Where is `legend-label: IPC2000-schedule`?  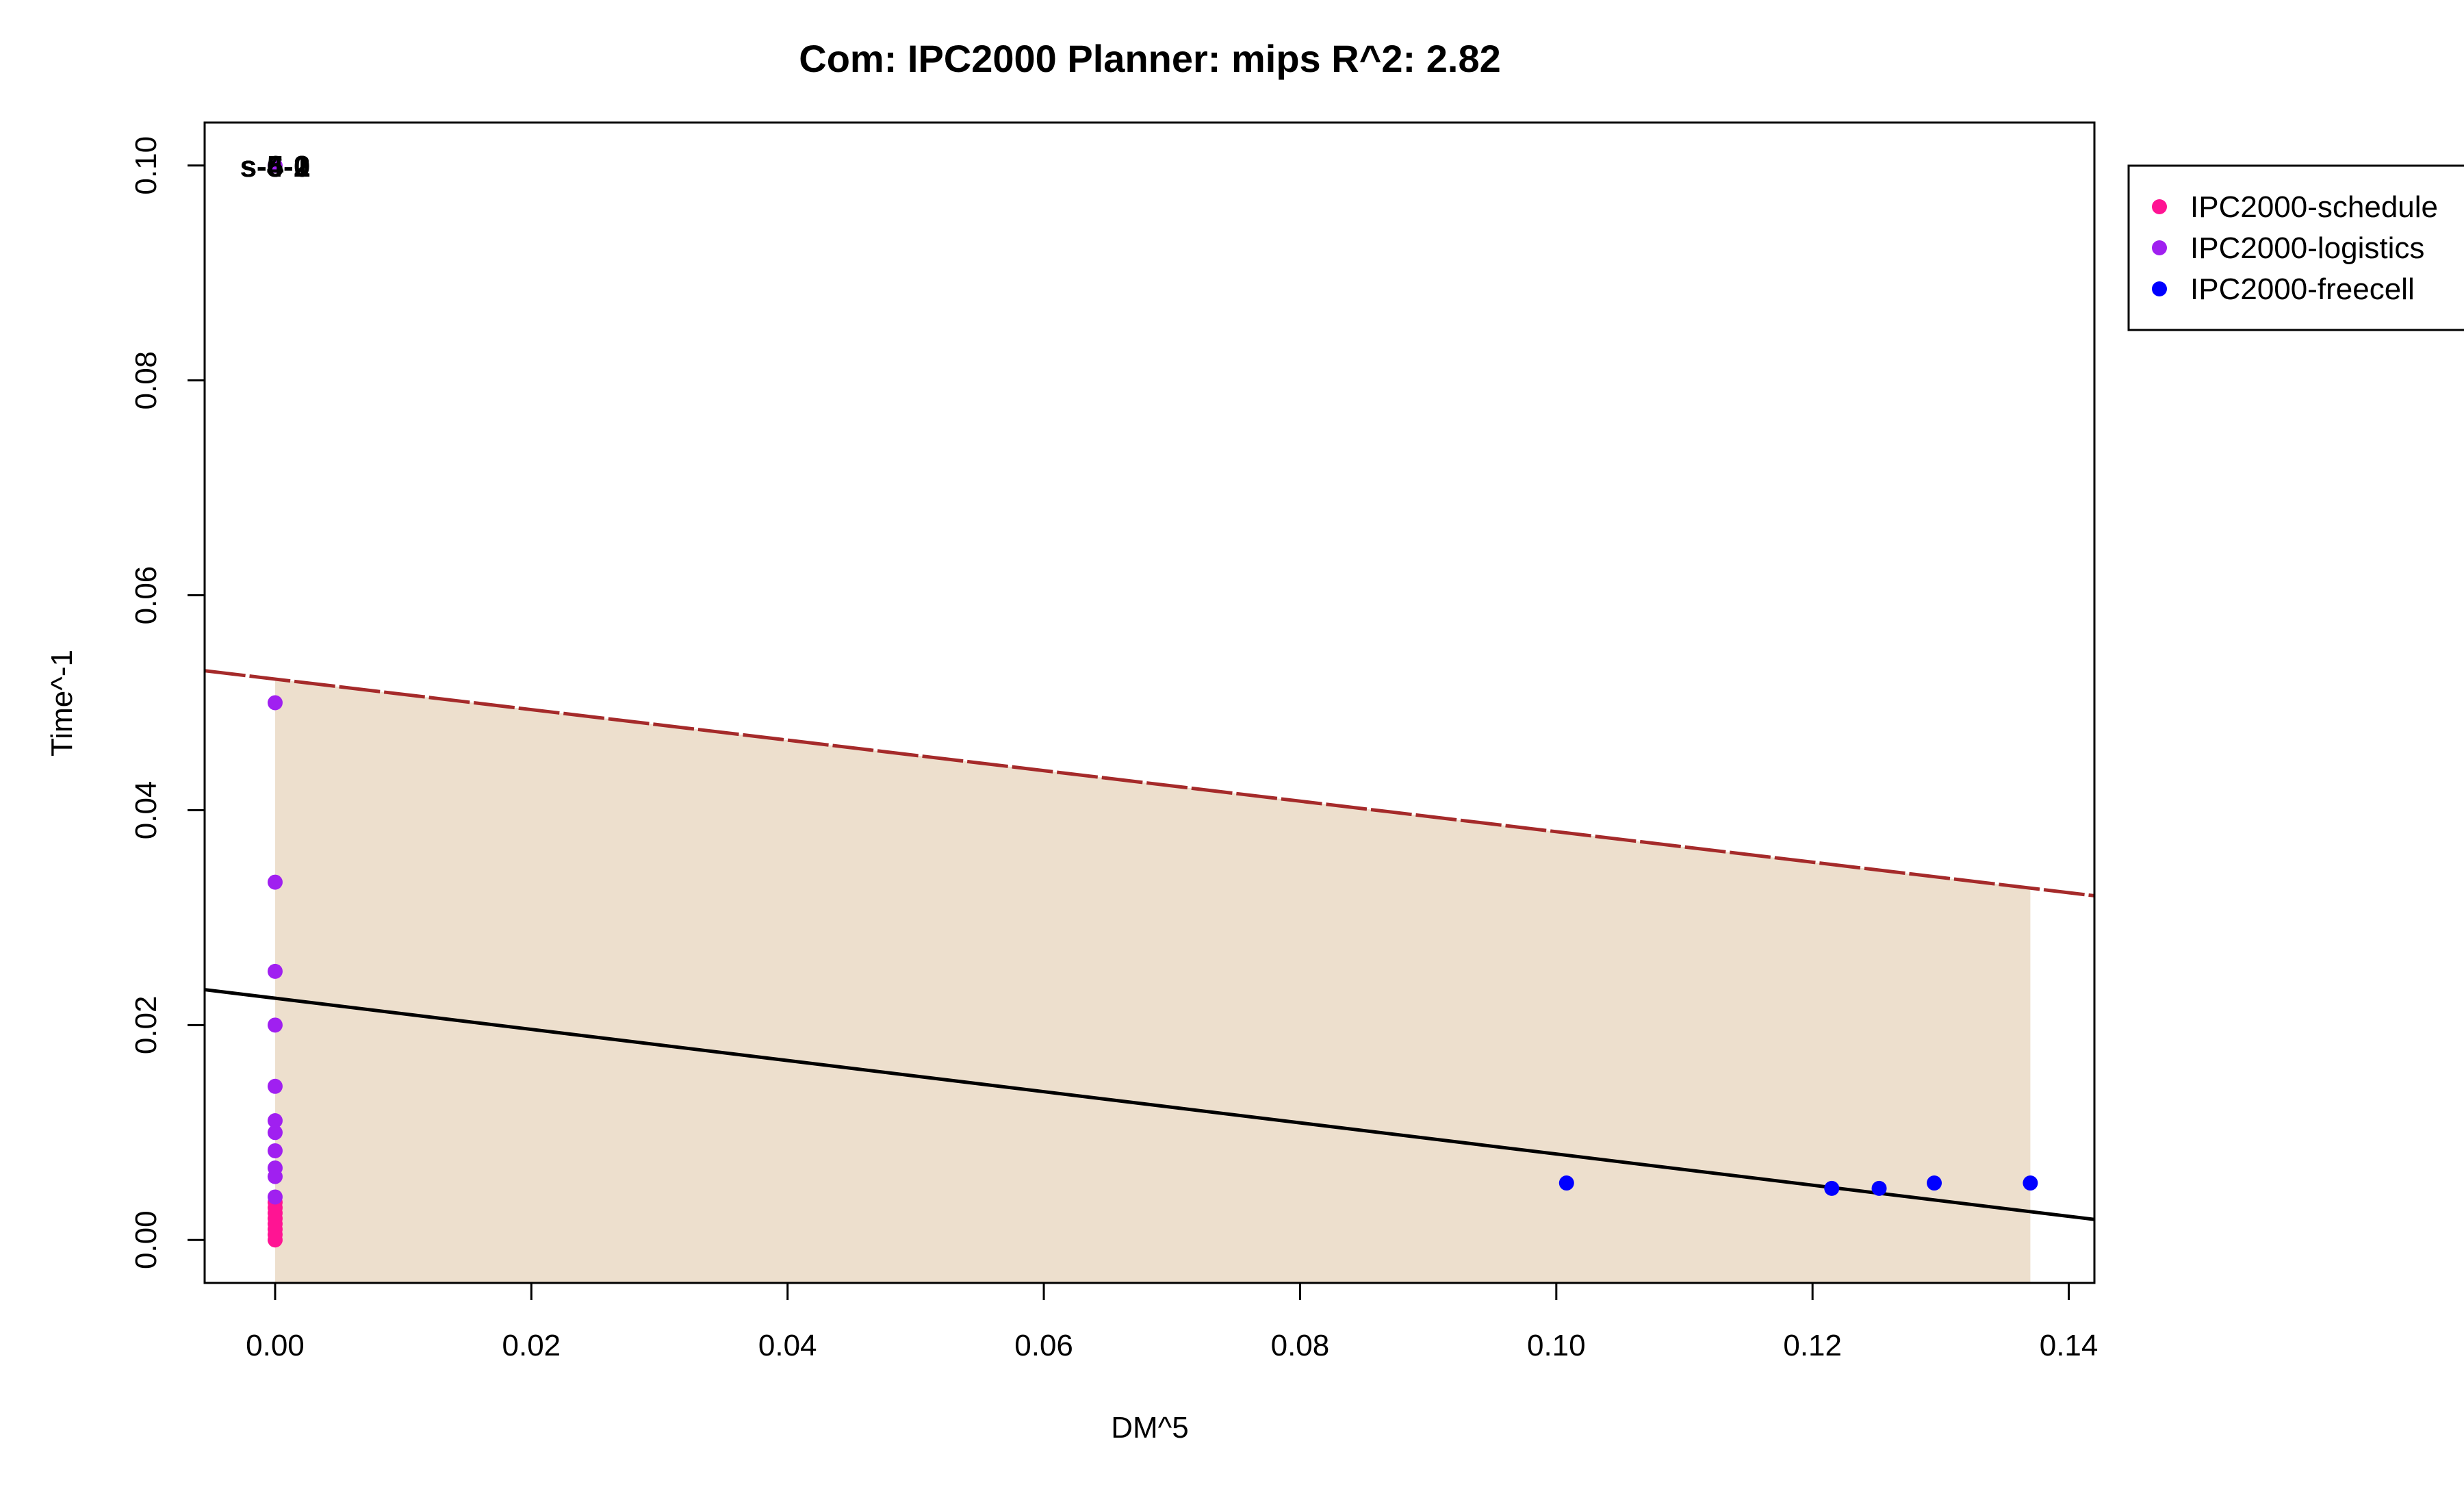 legend-label: IPC2000-schedule is located at coordinates (2314, 207).